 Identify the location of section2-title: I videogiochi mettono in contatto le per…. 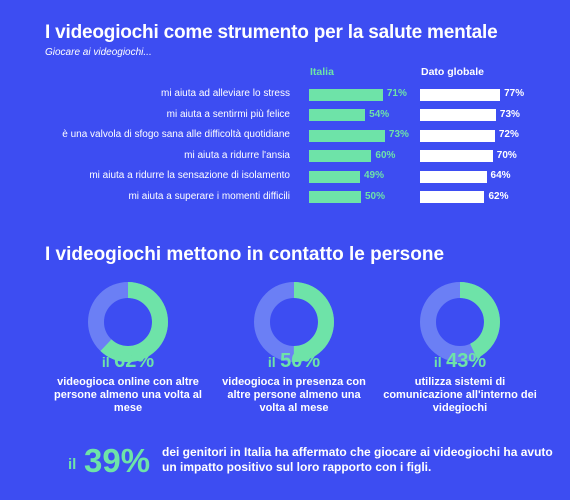
(245, 254).